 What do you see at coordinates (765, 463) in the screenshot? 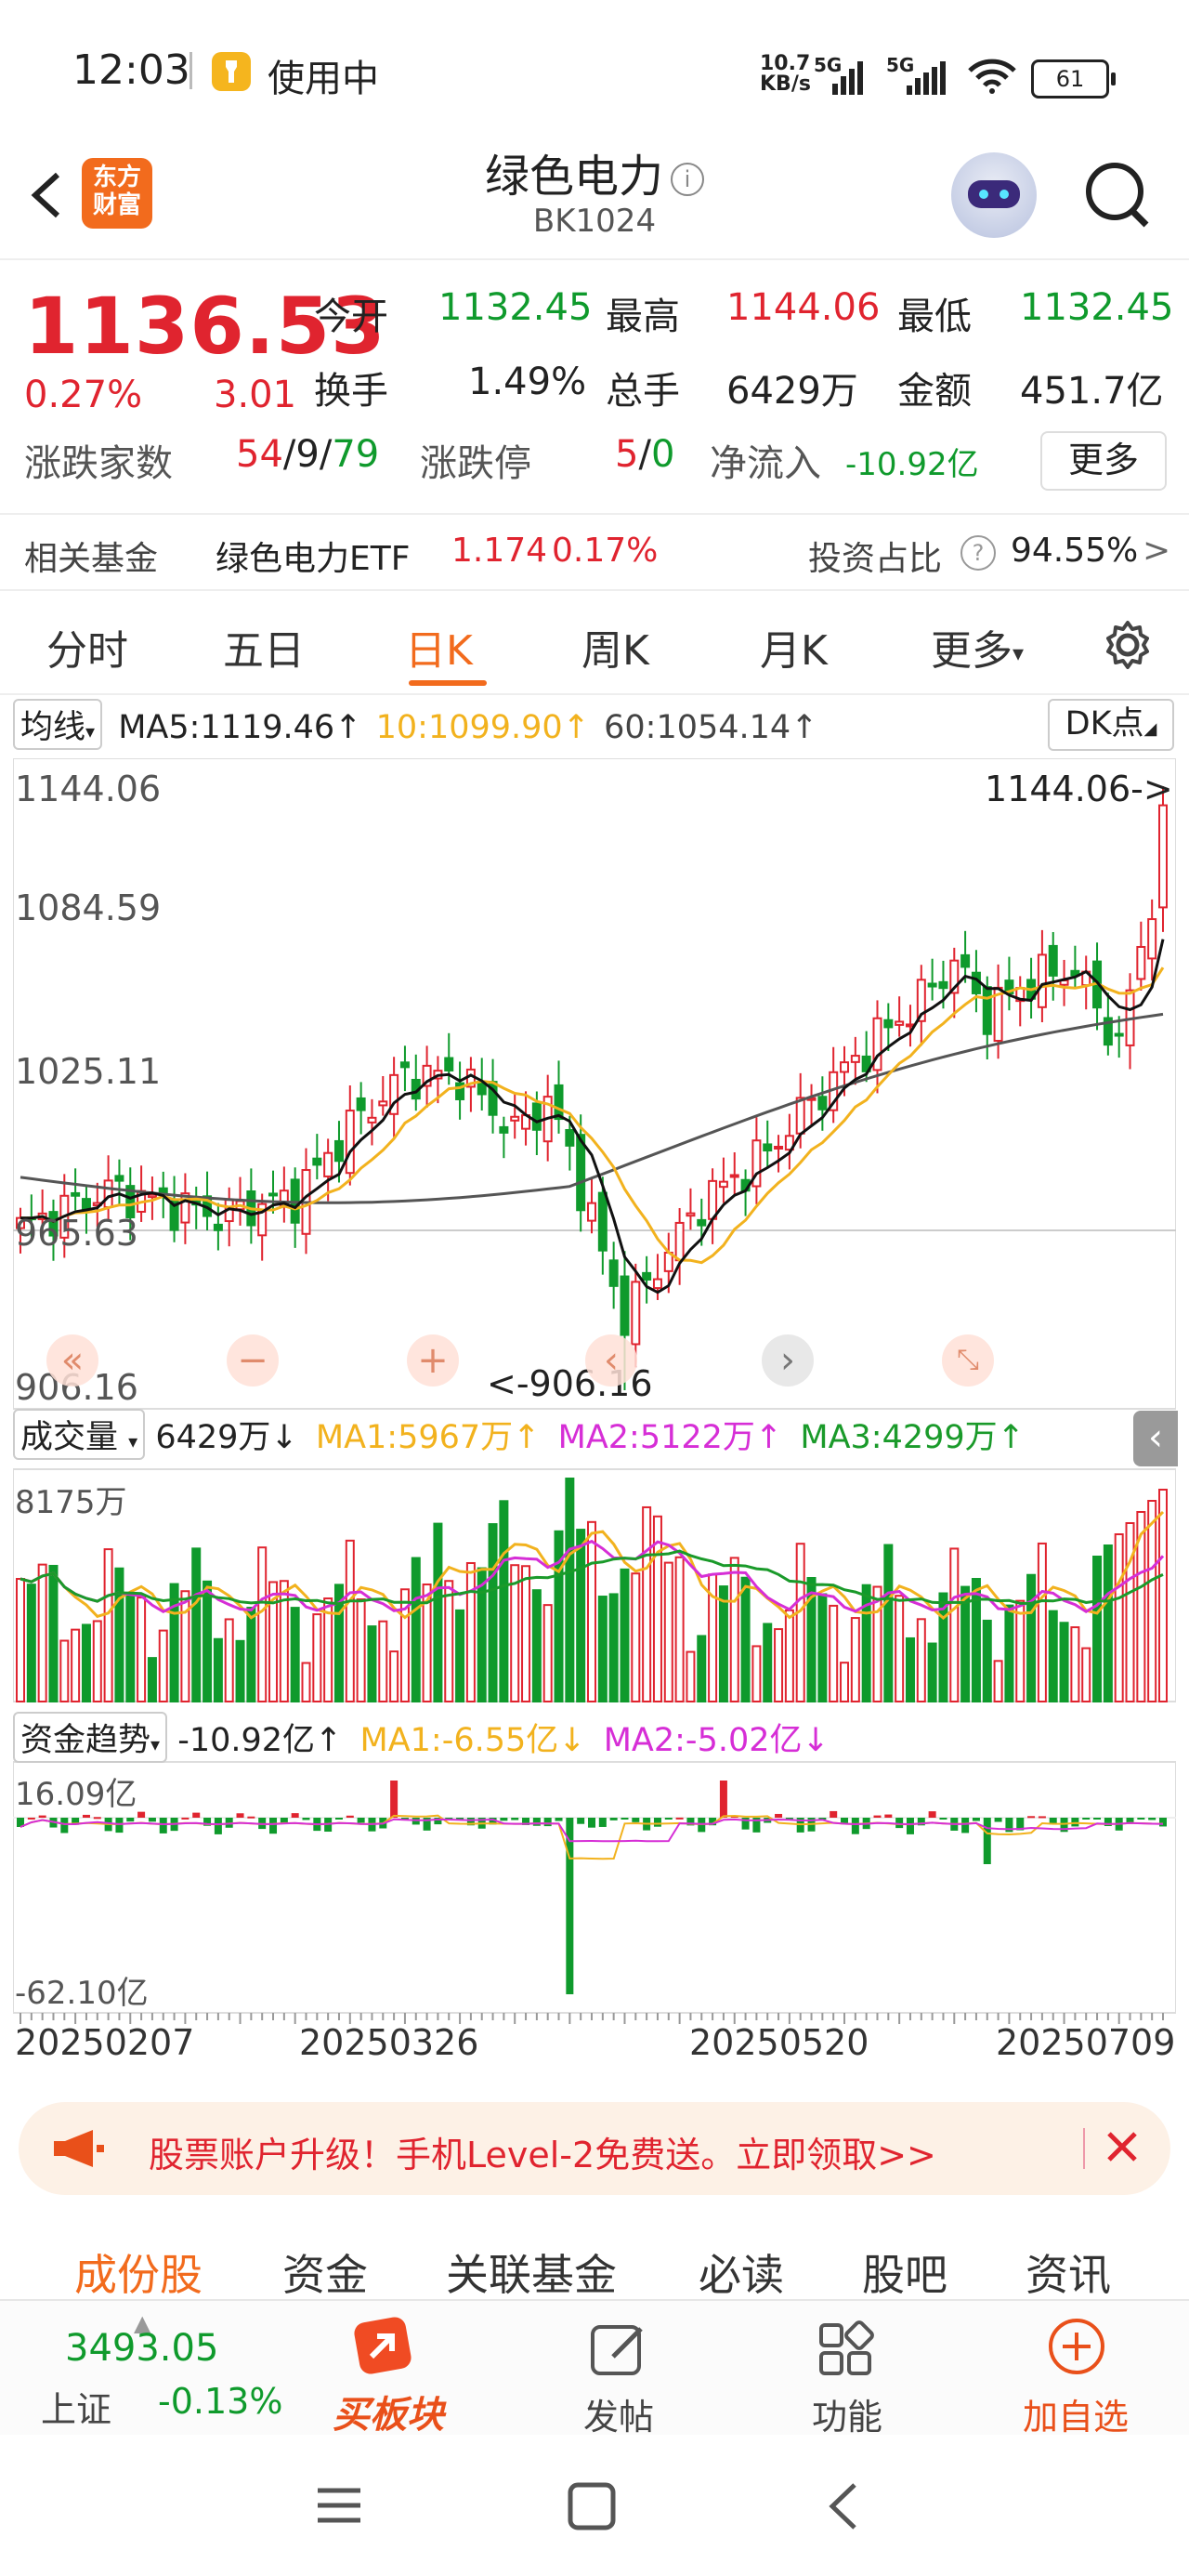
I see `inflow-label: 净流入` at bounding box center [765, 463].